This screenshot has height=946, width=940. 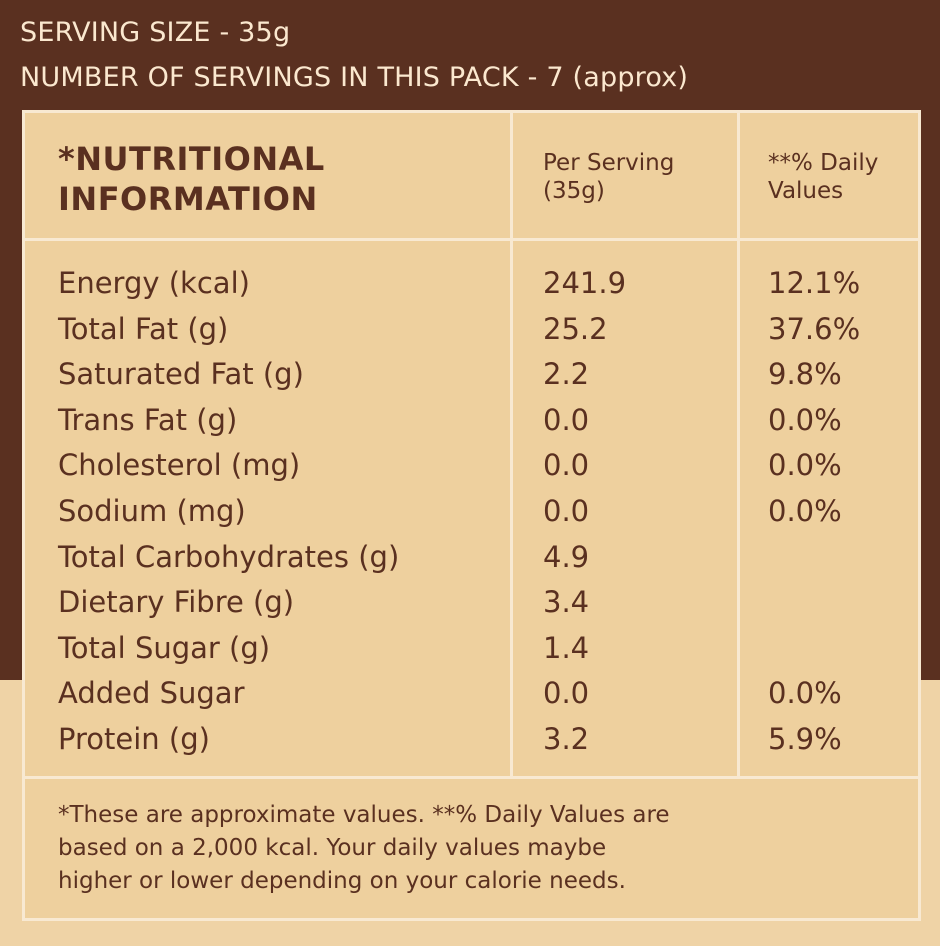 I want to click on header-divider, so click(x=471, y=239).